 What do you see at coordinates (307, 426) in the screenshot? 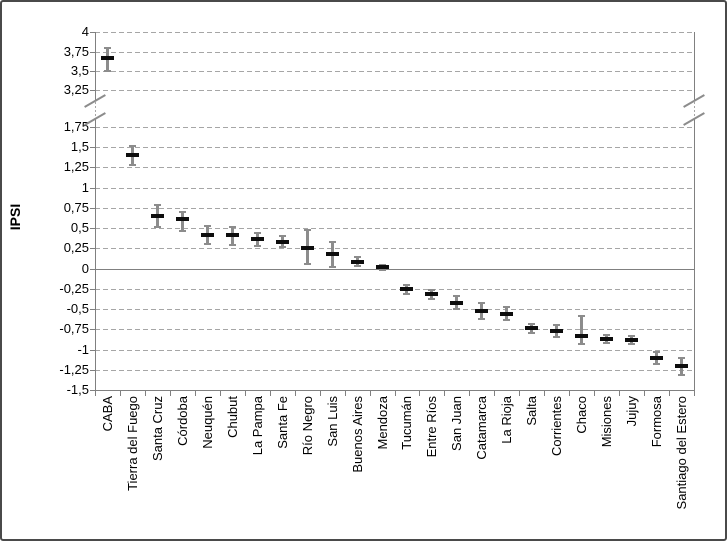
I see `x-category-label: Río Negro` at bounding box center [307, 426].